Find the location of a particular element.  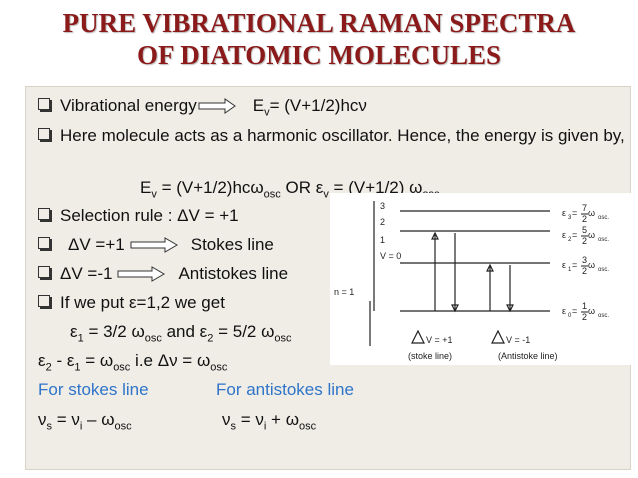

line: For antistokes line is located at coordinates (285, 390).